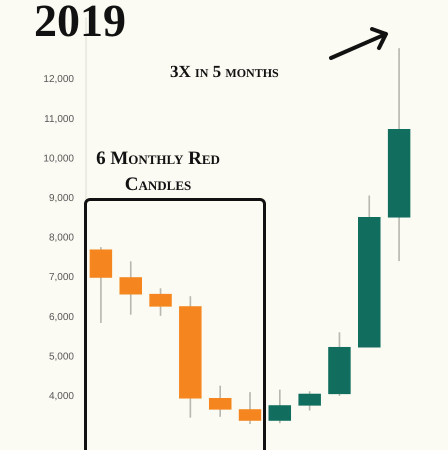 This screenshot has width=448, height=450. What do you see at coordinates (61, 317) in the screenshot?
I see `y-tick-label: 6,000` at bounding box center [61, 317].